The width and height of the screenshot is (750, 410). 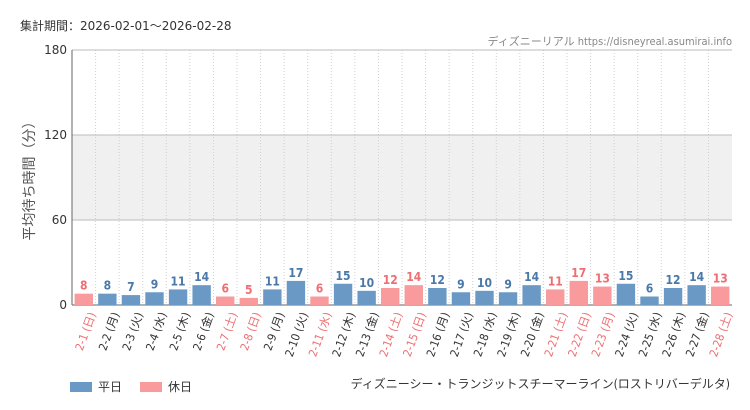 I want to click on x-tick-label: 2-8 (日), so click(x=250, y=331).